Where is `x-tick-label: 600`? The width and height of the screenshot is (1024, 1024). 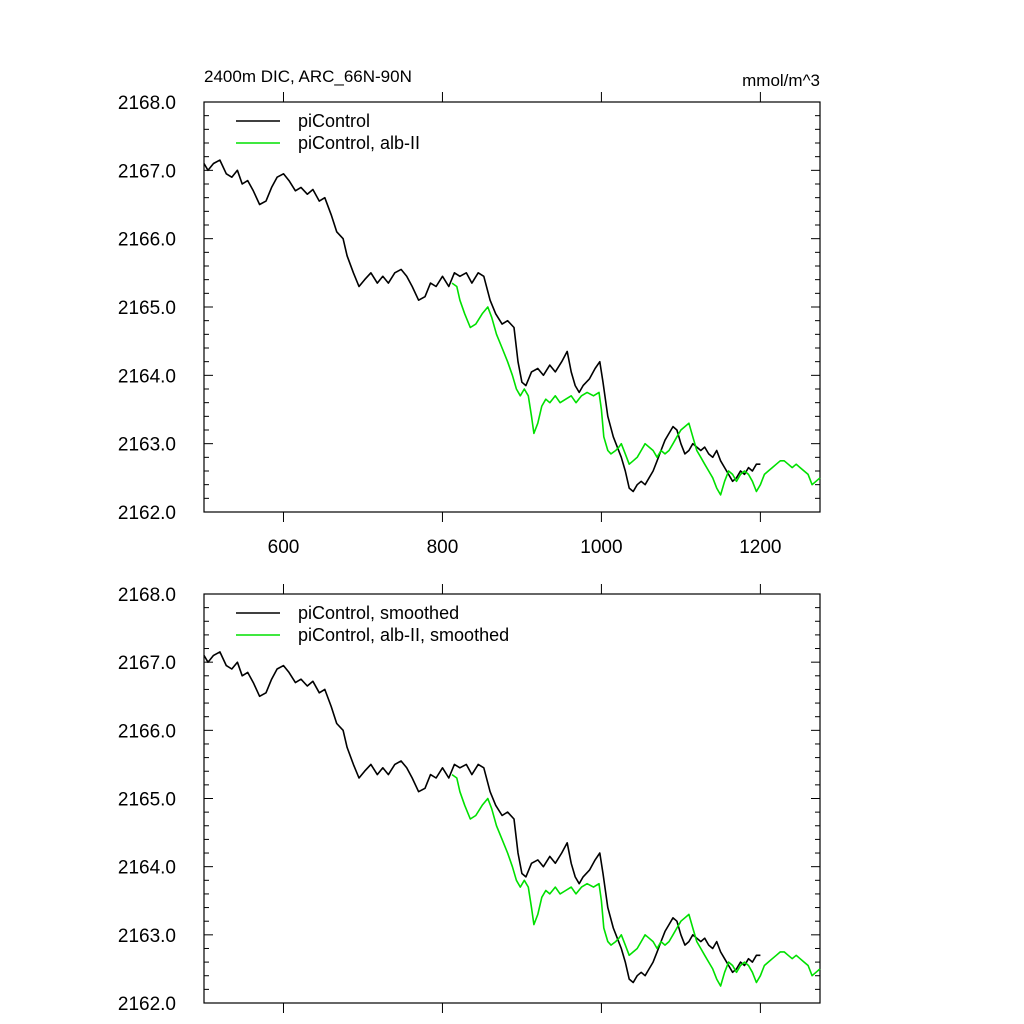
x-tick-label: 600 is located at coordinates (284, 547).